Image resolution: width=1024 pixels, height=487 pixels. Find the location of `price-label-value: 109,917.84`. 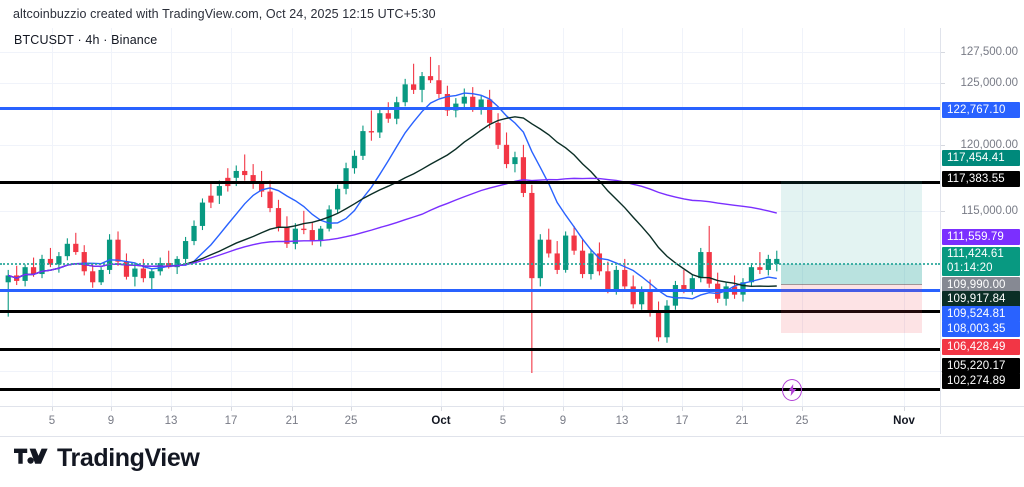

price-label-value: 109,917.84 is located at coordinates (976, 299).